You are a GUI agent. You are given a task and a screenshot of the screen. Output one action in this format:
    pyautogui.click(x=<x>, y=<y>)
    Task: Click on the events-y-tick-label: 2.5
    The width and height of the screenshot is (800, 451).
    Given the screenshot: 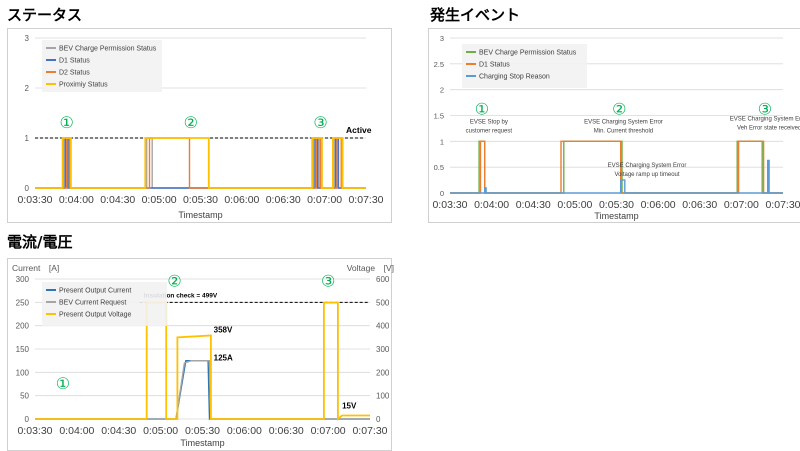 What is the action you would take?
    pyautogui.click(x=439, y=64)
    